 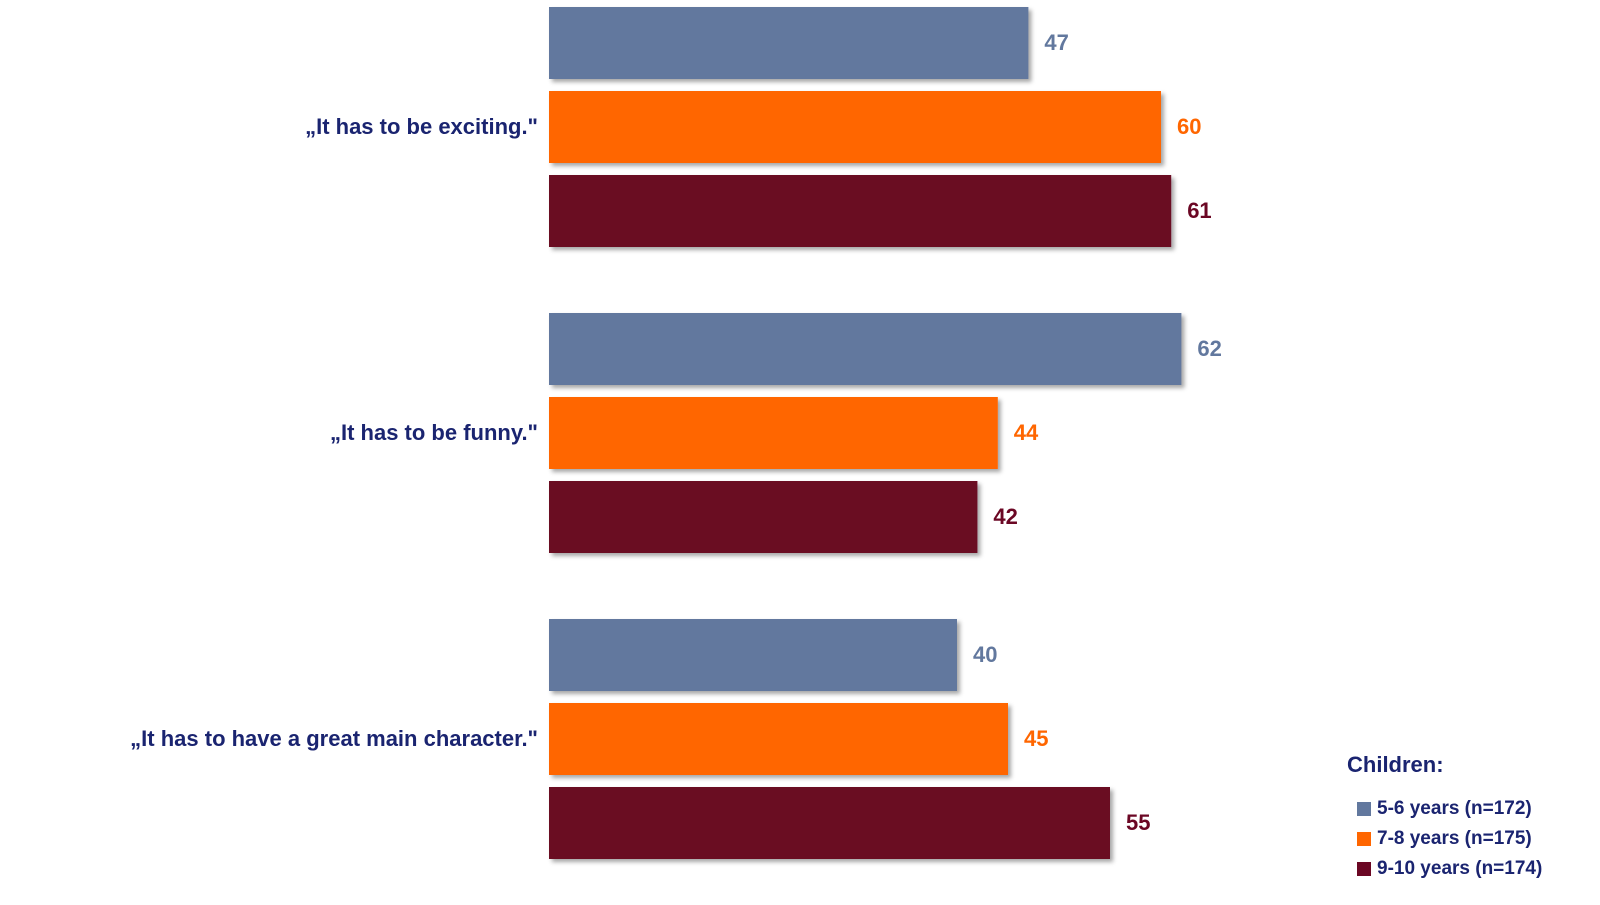 I want to click on data-label: 42, so click(x=1005, y=516).